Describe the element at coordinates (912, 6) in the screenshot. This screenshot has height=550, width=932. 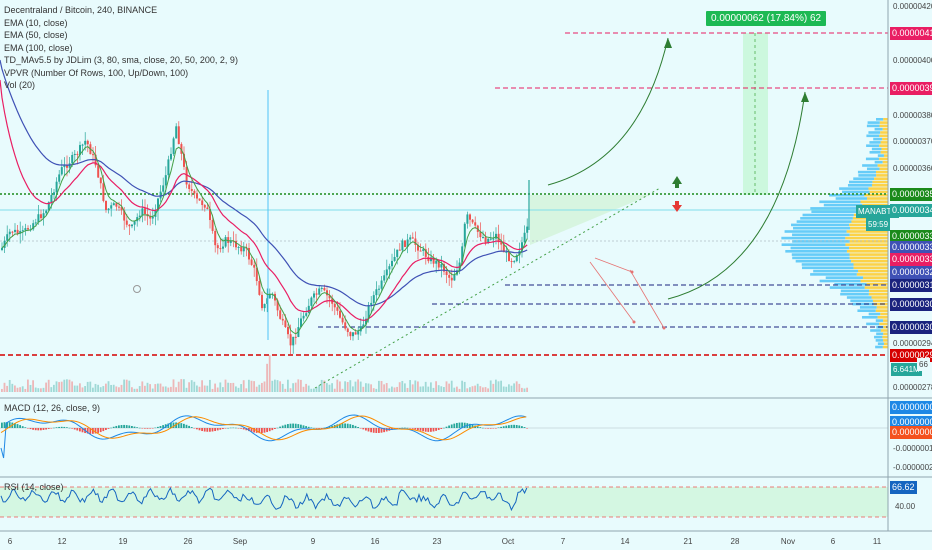
I see `y-axis-tick: 0.00000420` at that location.